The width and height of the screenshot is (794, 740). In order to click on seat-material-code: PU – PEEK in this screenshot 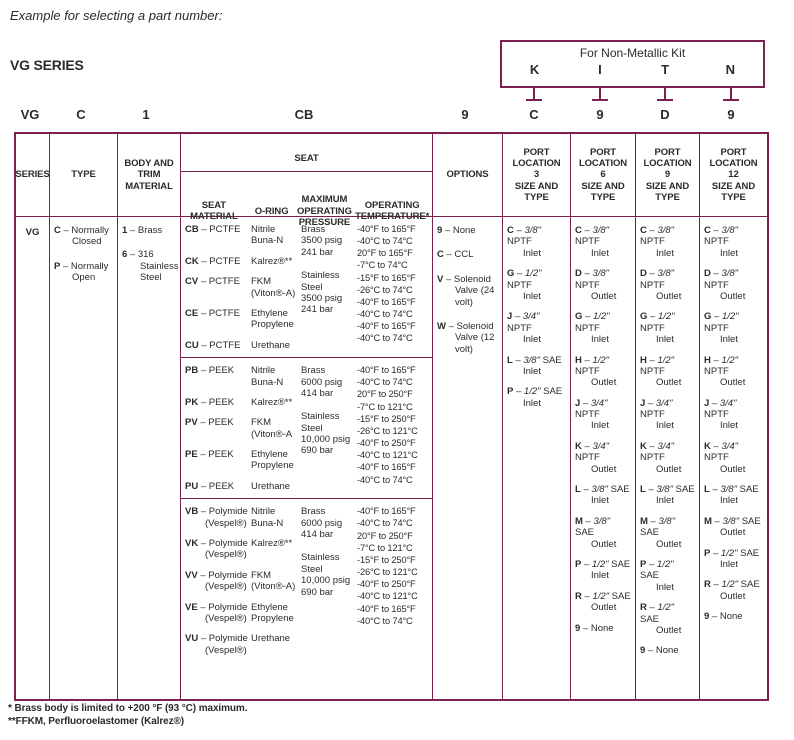, I will do `click(210, 486)`.